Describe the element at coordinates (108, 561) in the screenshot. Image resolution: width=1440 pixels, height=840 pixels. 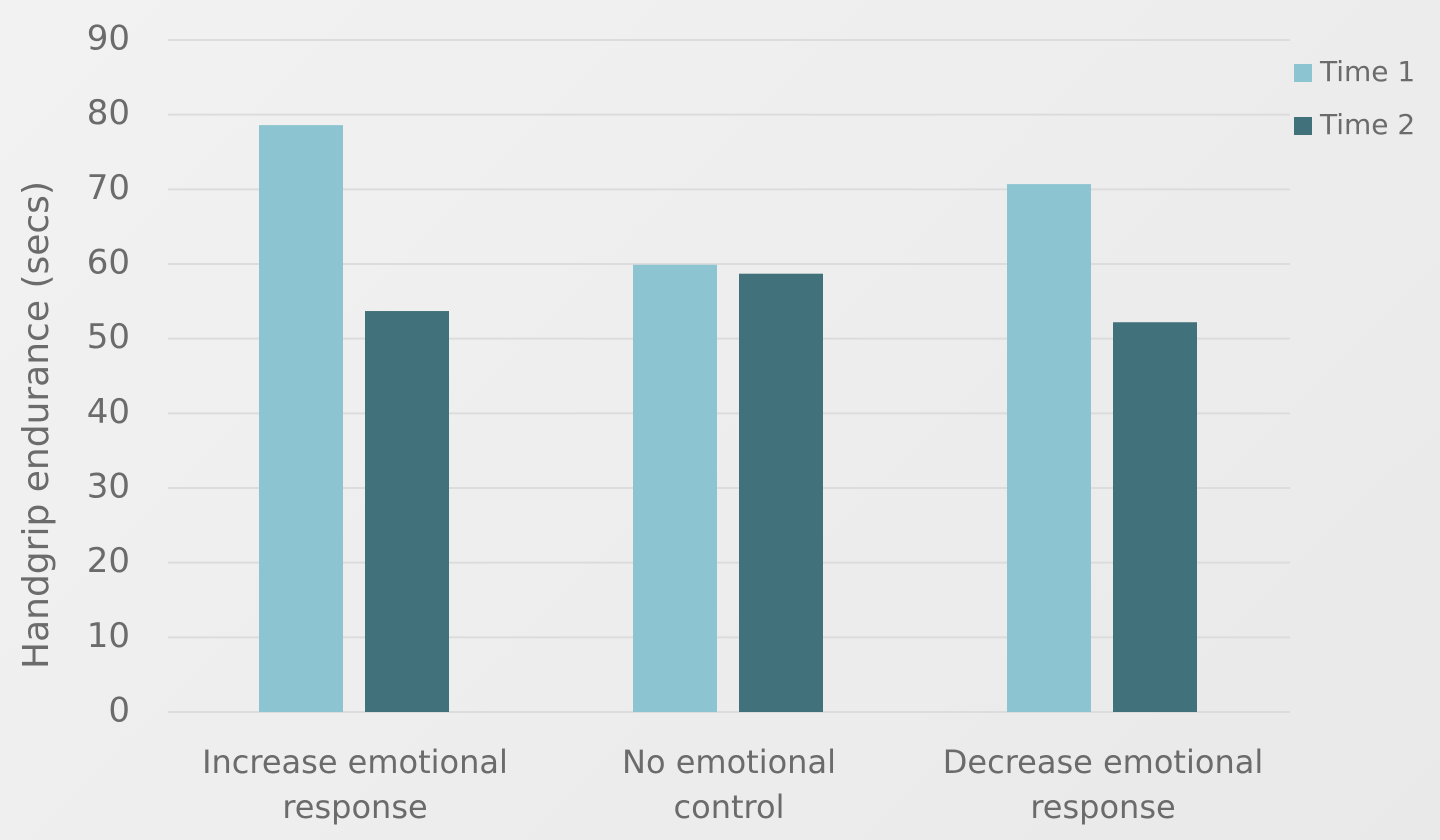
I see `y-tick-label: 20` at that location.